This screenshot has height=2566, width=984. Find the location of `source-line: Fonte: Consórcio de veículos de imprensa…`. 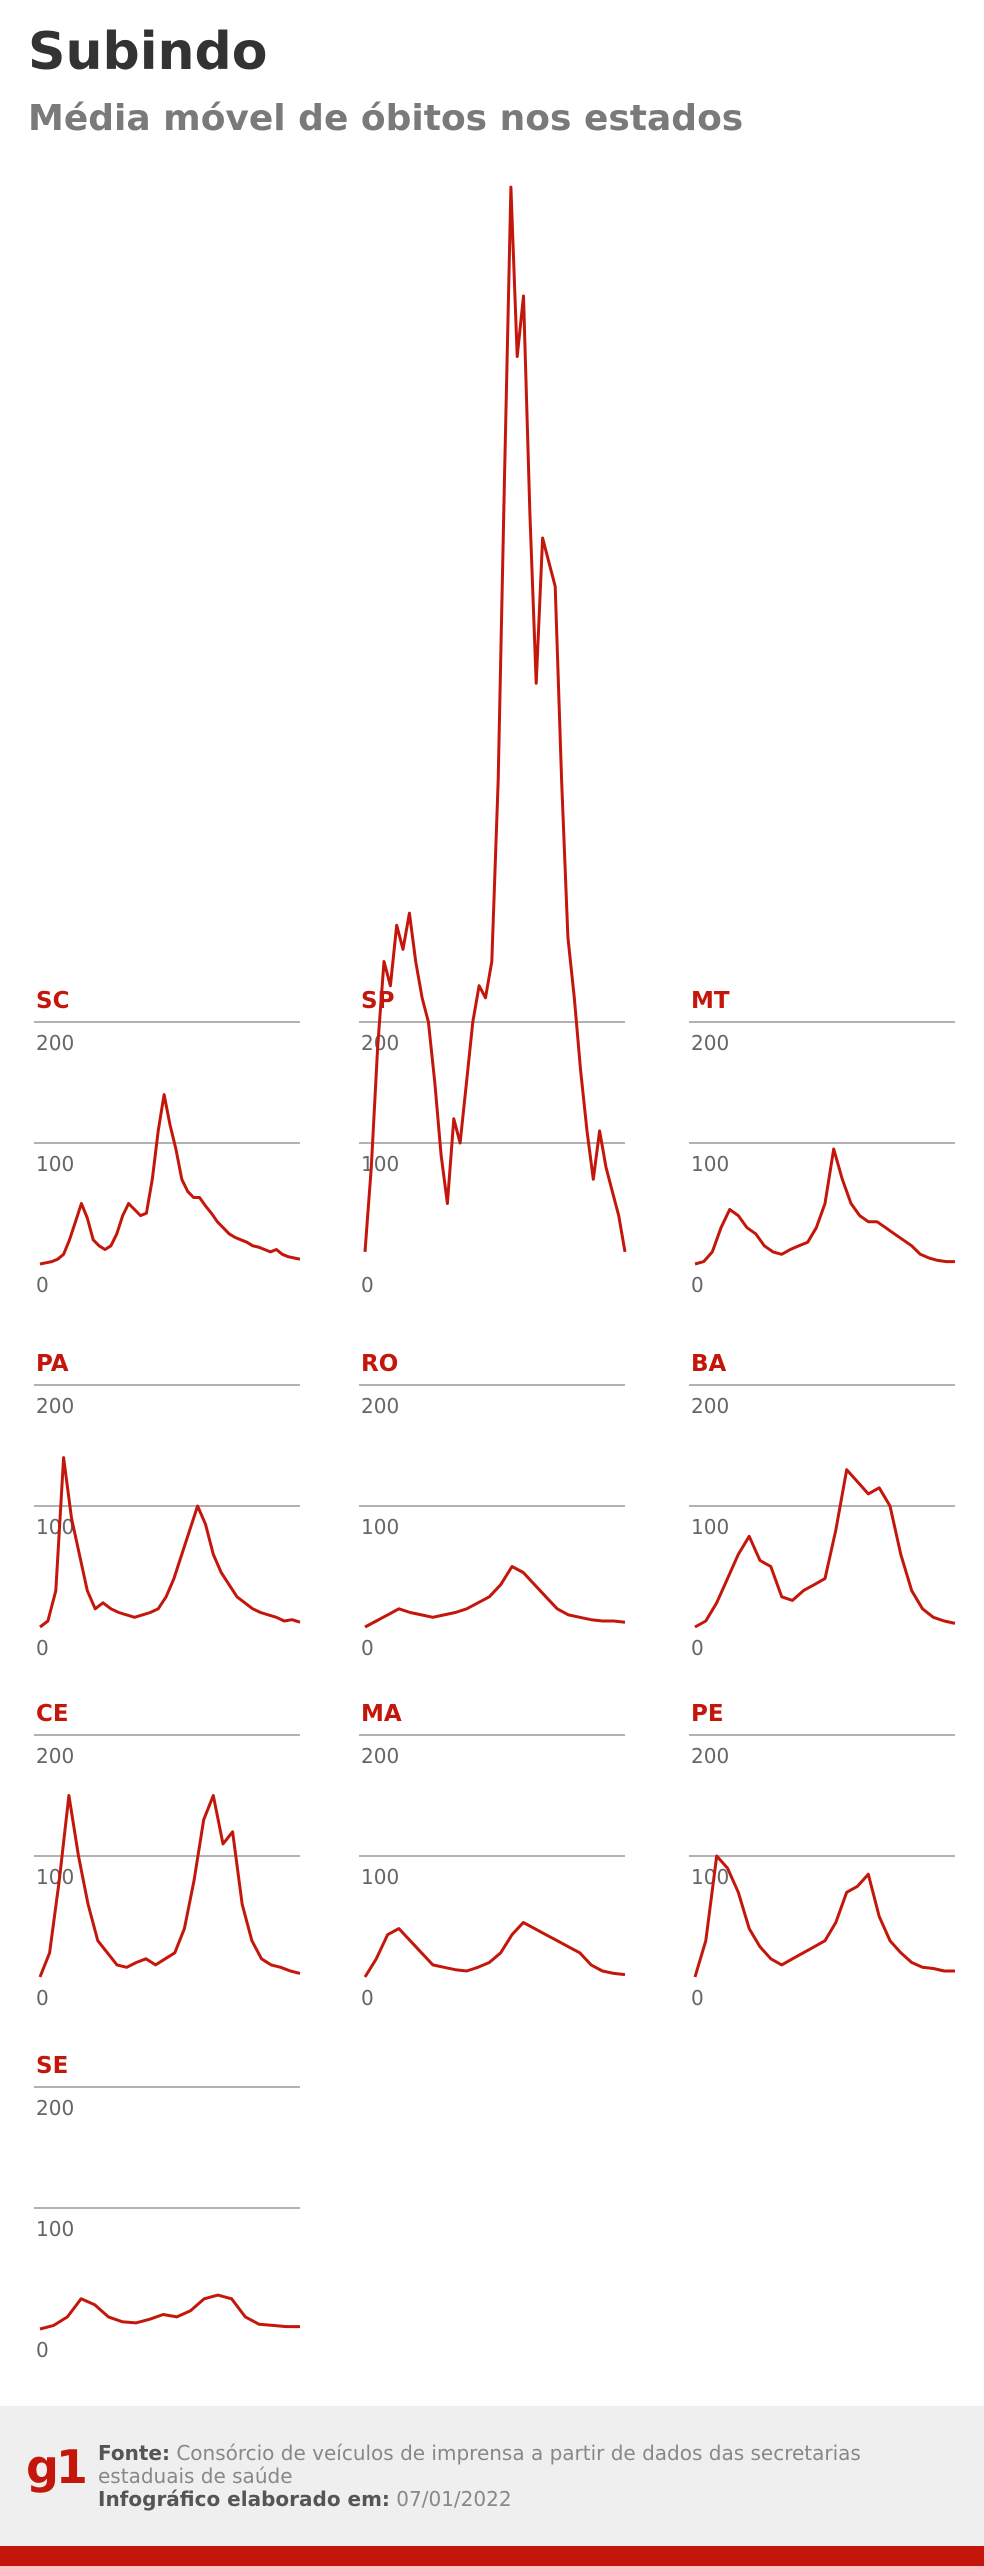

source-line: Fonte: Consórcio de veículos de imprensa… is located at coordinates (513, 2465).